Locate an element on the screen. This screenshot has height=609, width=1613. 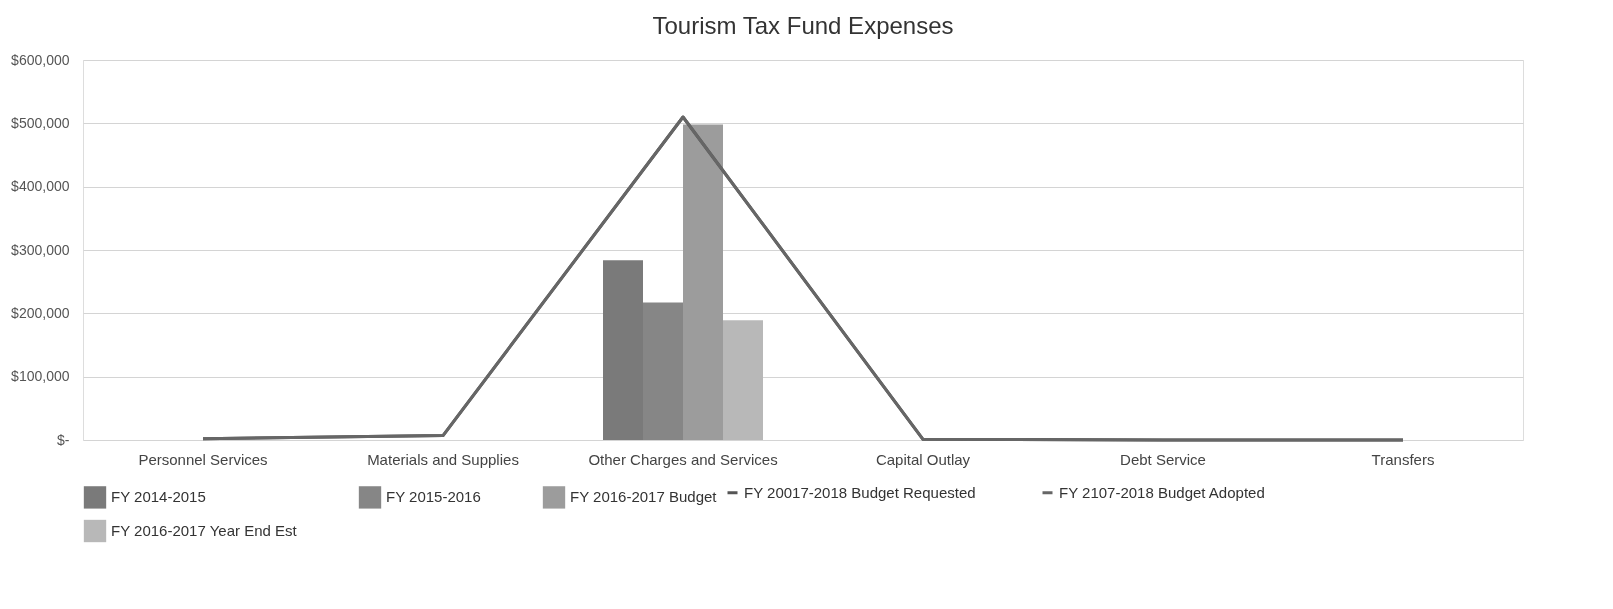
legend-label: FY 2015-2016 is located at coordinates (433, 497).